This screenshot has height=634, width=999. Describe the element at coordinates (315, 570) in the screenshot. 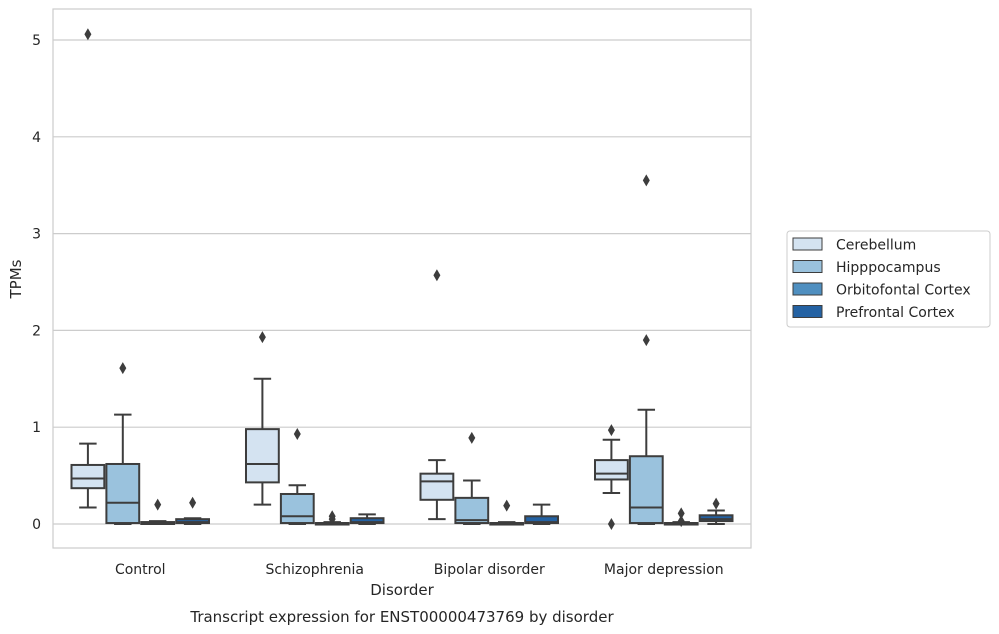

I see `x-tick-label: Schizophrenia` at that location.